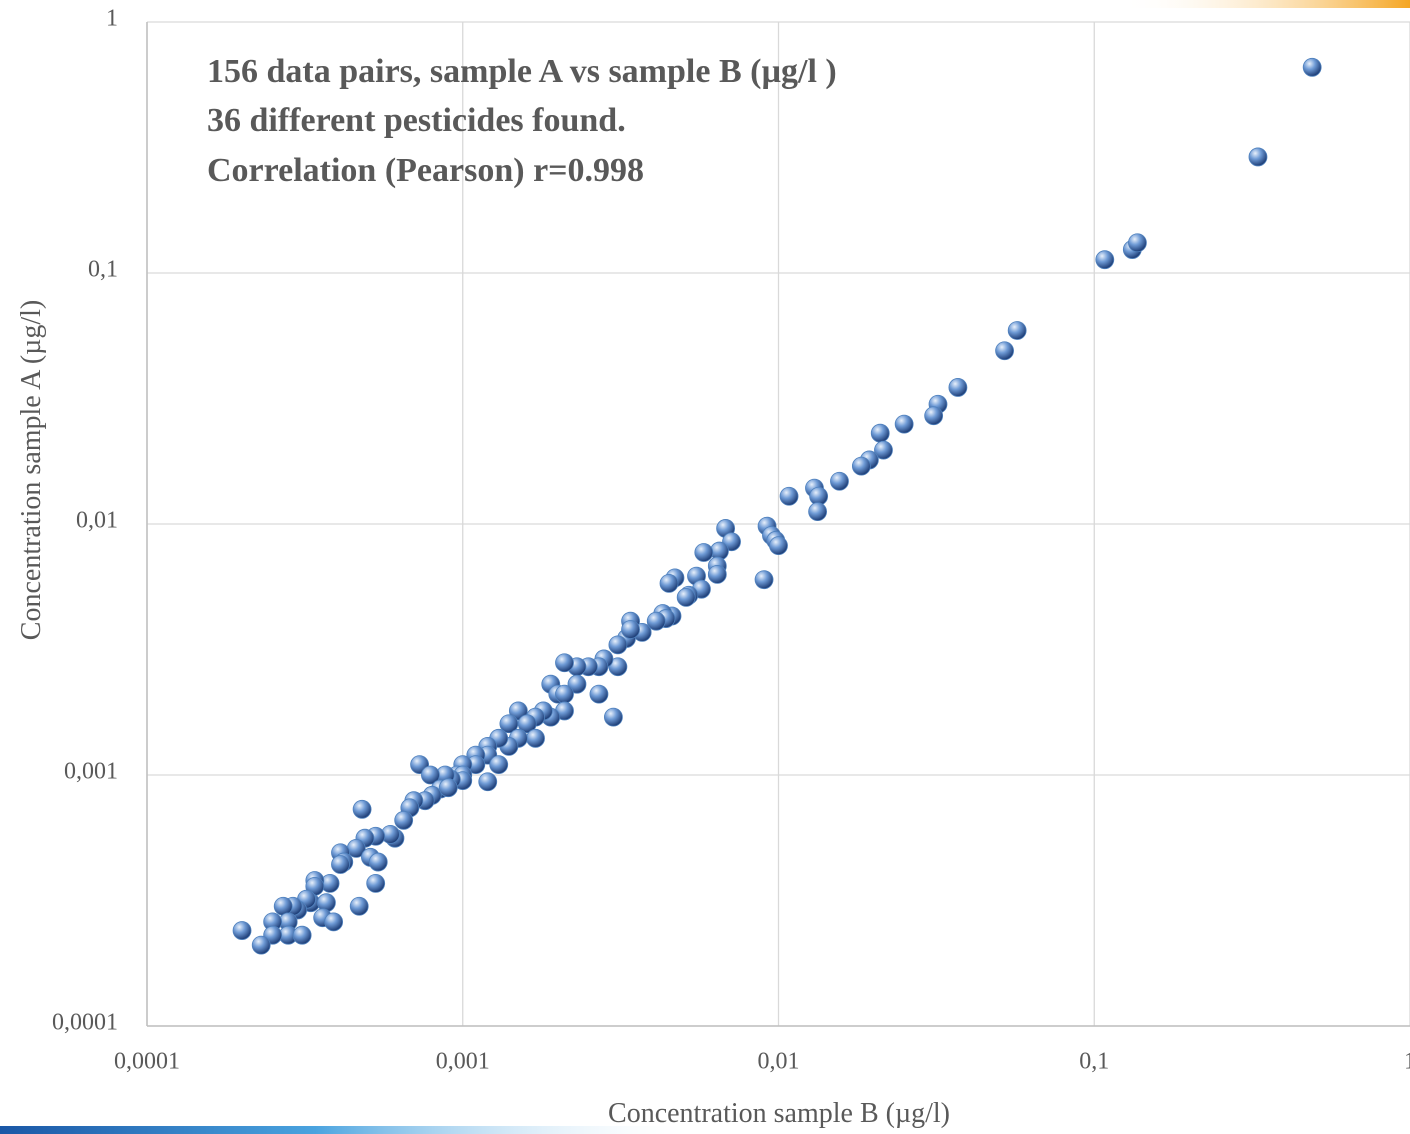 The width and height of the screenshot is (1410, 1134). I want to click on y-tick-label: 0,0001, so click(85, 1023).